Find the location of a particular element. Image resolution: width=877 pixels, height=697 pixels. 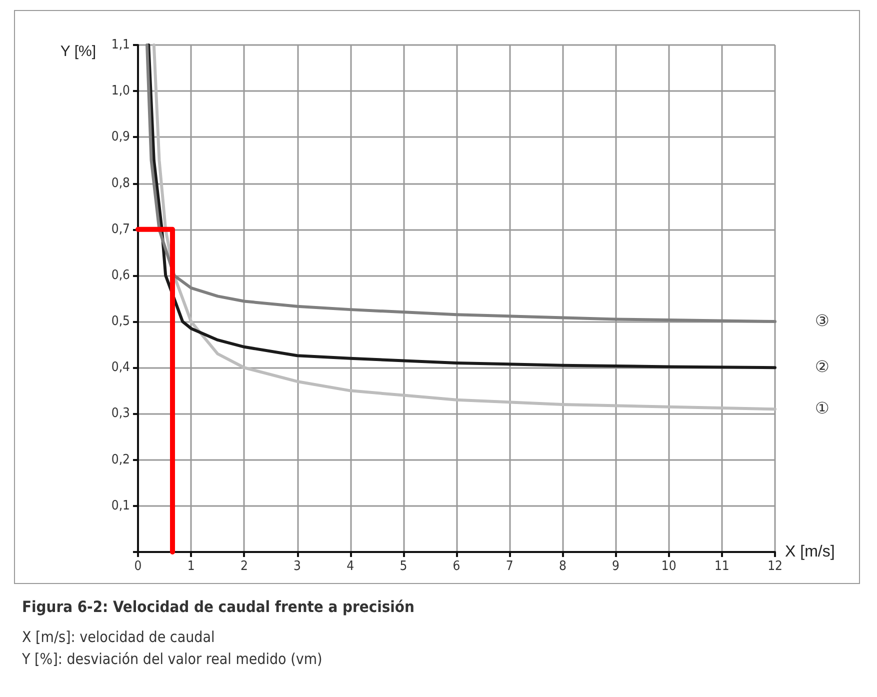

y-axis-title: Y [%] is located at coordinates (78, 51).